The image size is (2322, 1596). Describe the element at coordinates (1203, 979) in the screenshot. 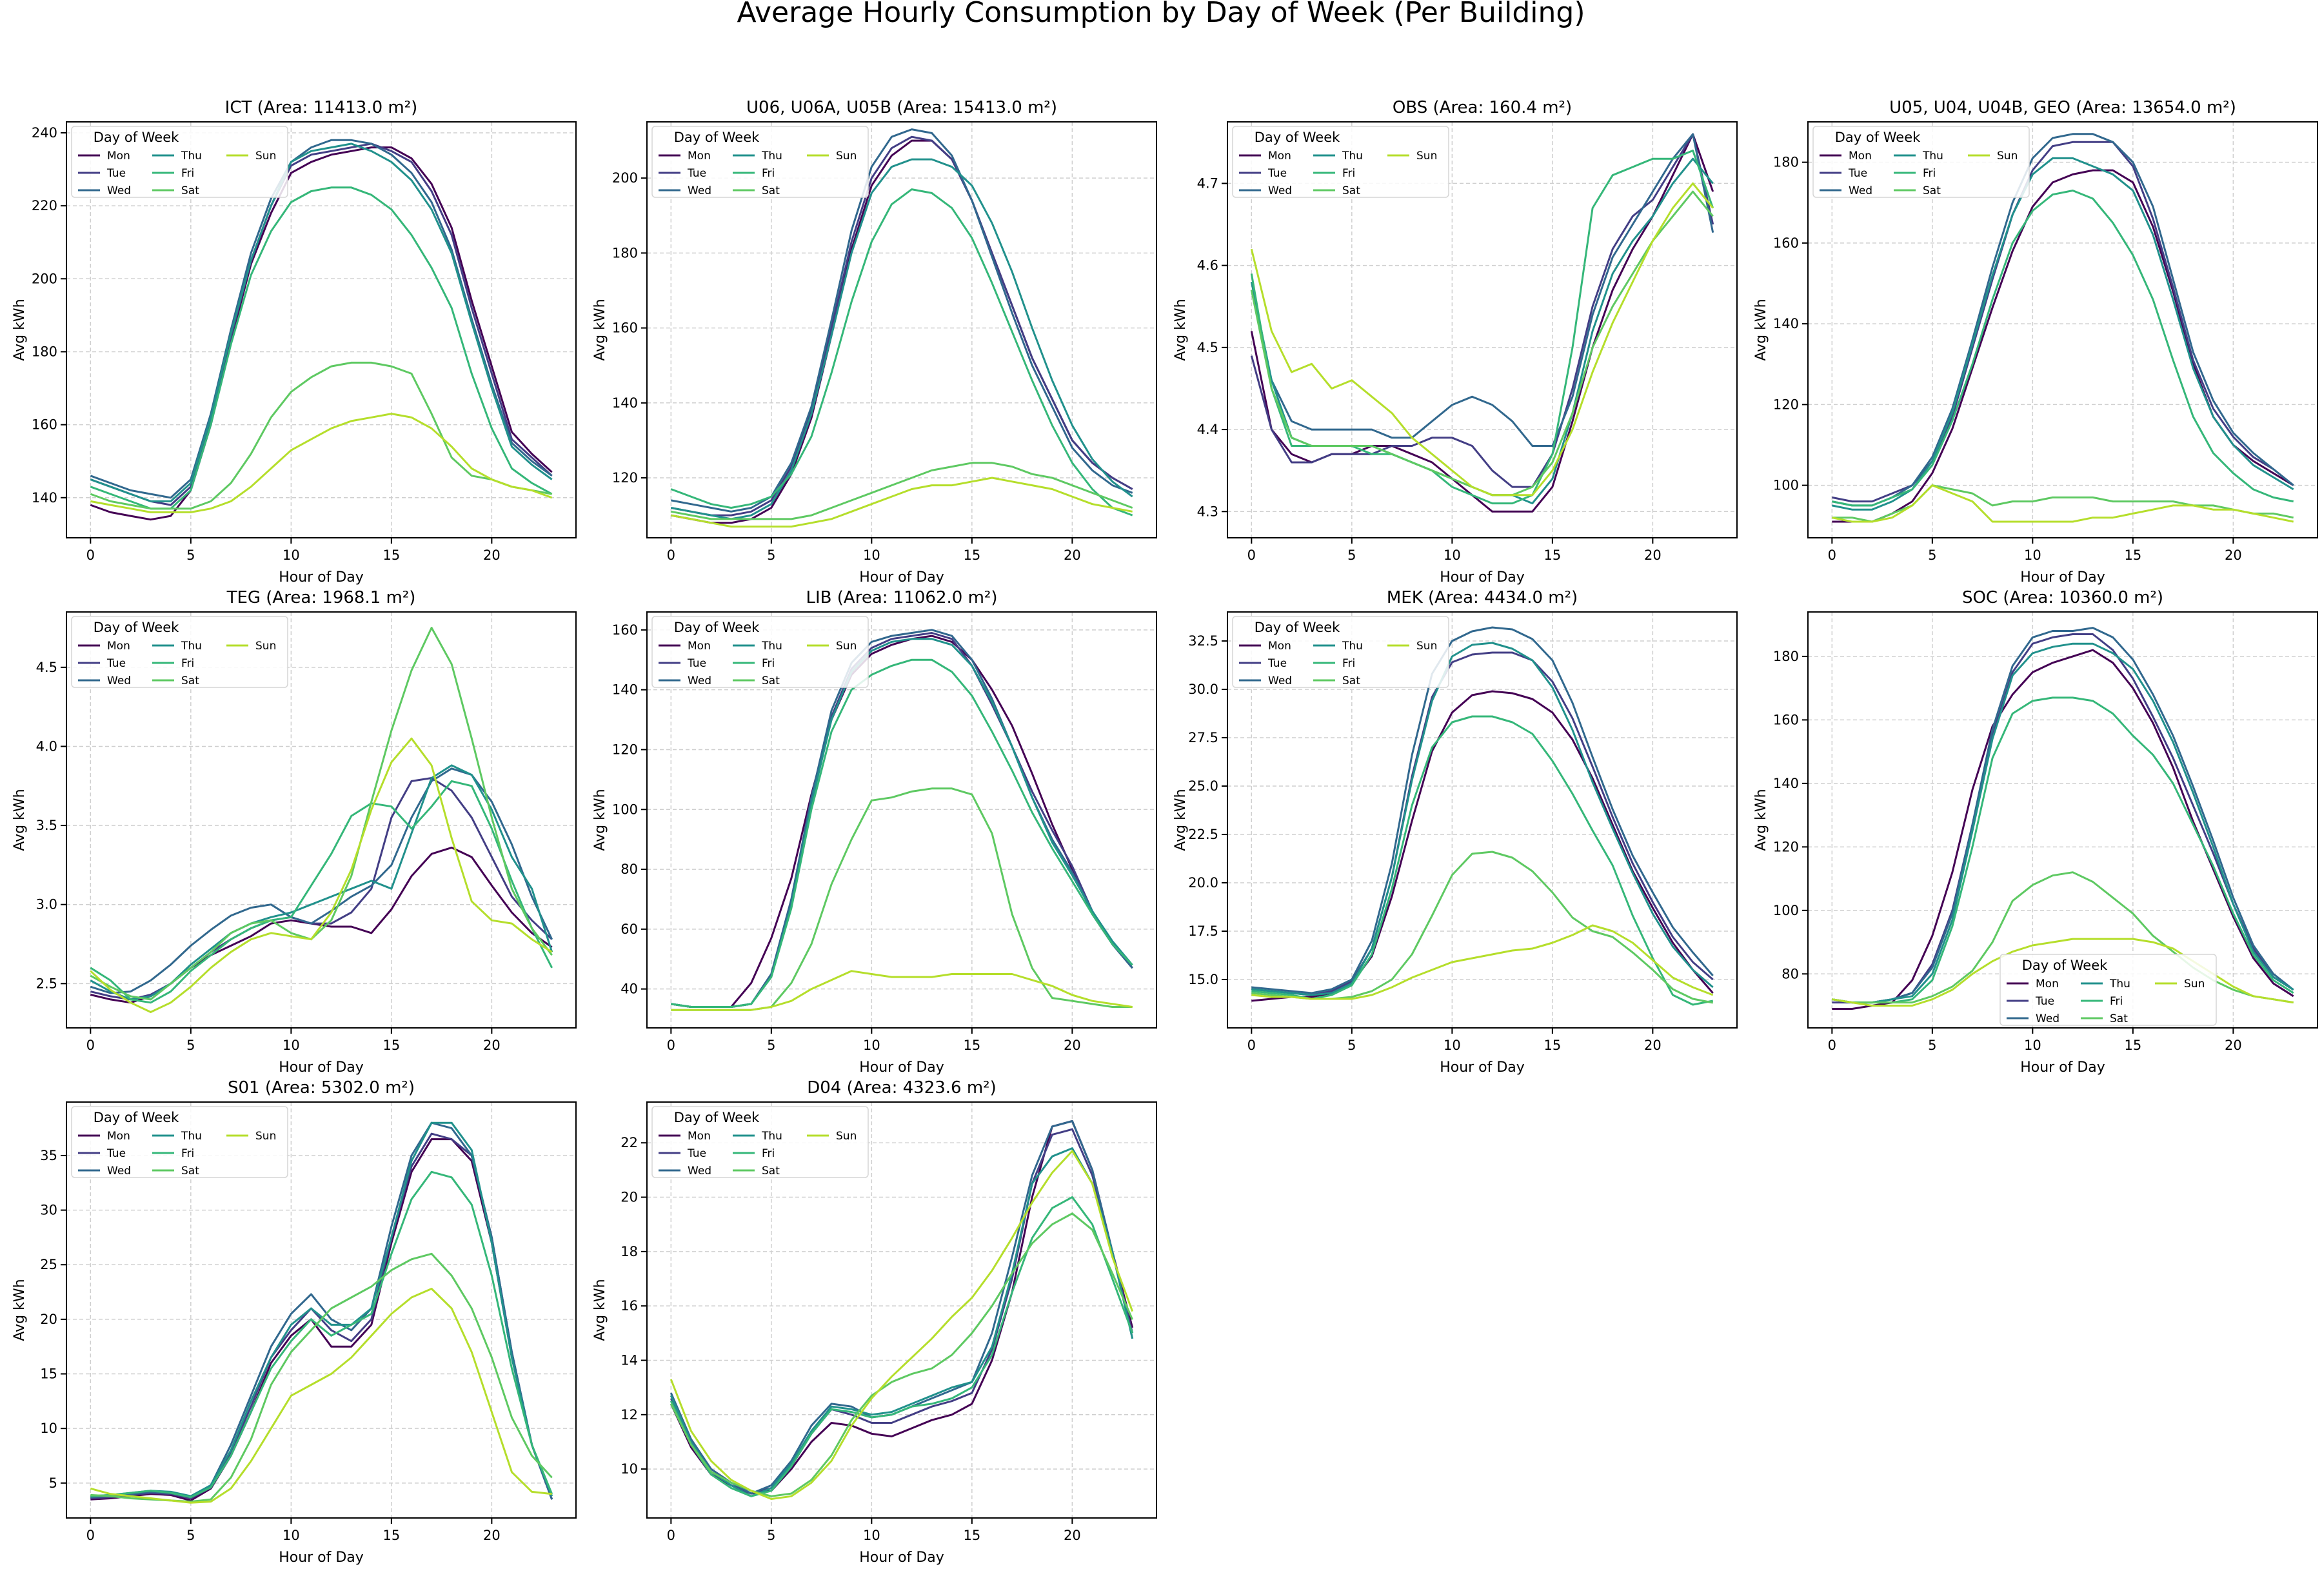

I see `y-tick-label: 15.0` at that location.